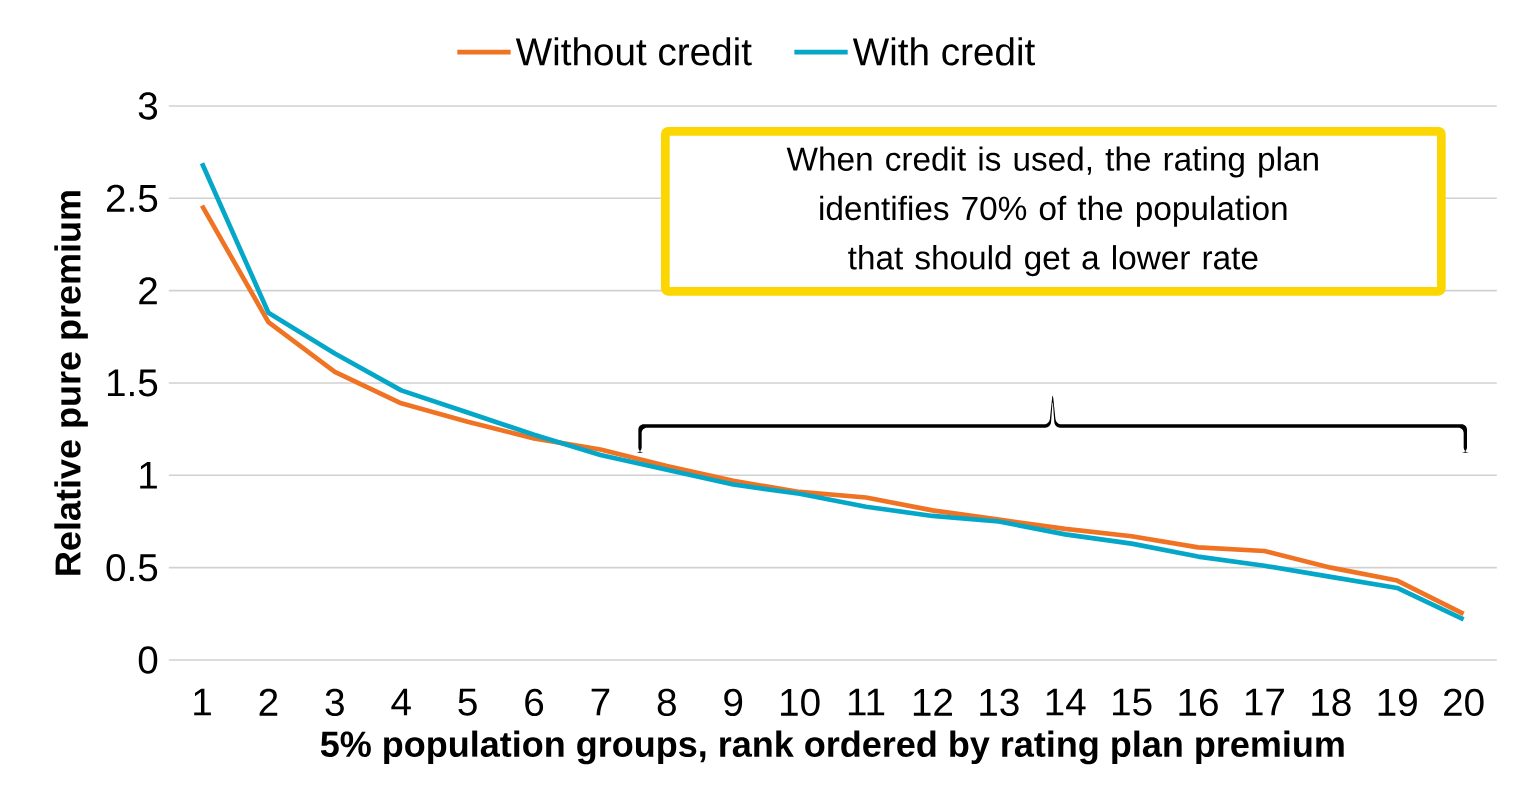 The image size is (1526, 802). I want to click on y-tick-label: 3, so click(148, 106).